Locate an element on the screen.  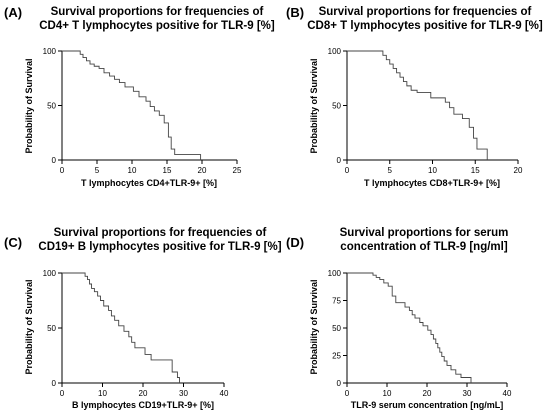
panel-a-y-tick-label: 100 is located at coordinates (50, 51).